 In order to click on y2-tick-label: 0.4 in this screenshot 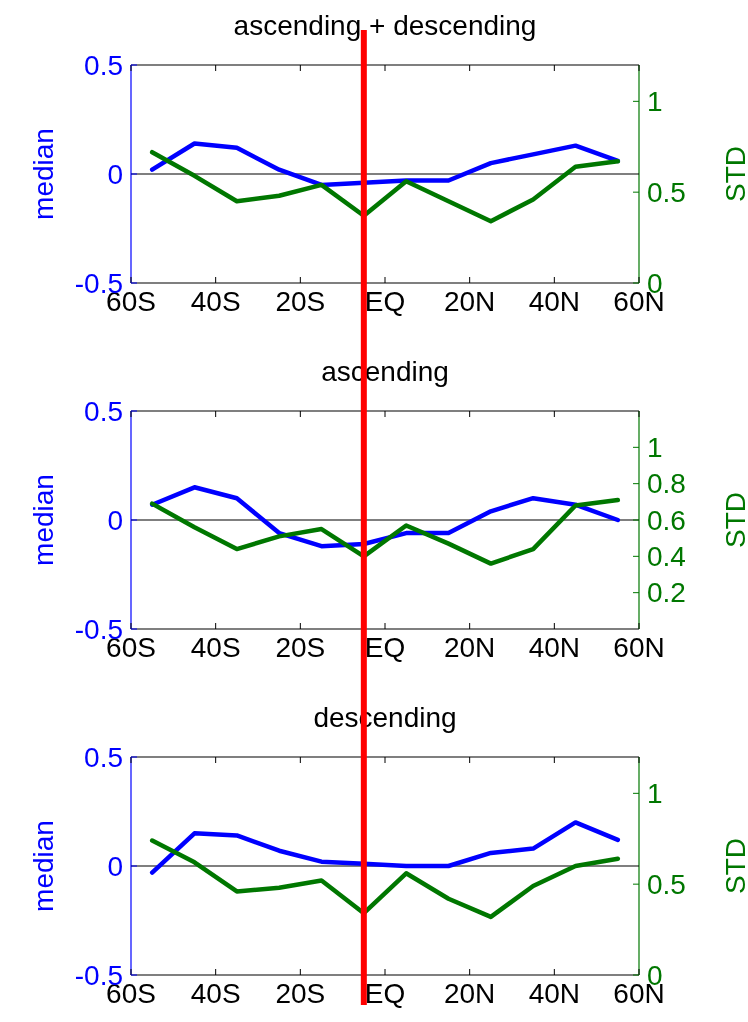, I will do `click(666, 557)`.